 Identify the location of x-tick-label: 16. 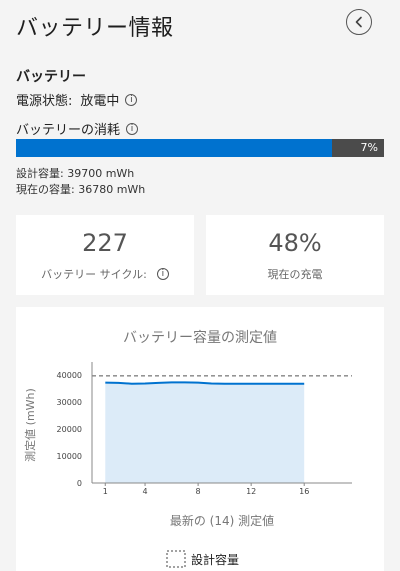
(304, 491).